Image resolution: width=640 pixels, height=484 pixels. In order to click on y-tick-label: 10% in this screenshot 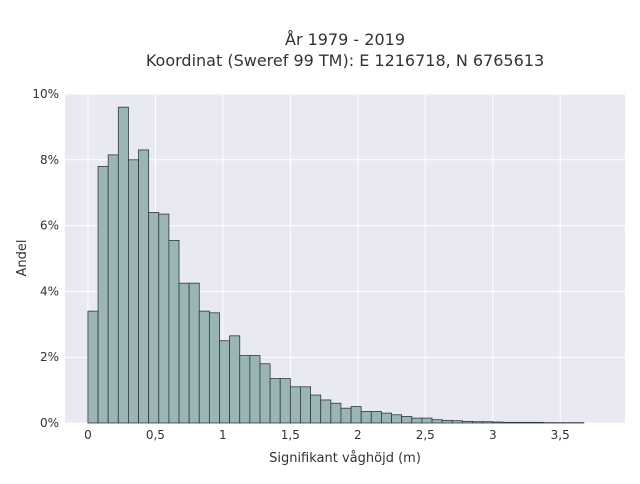, I will do `click(45, 94)`.